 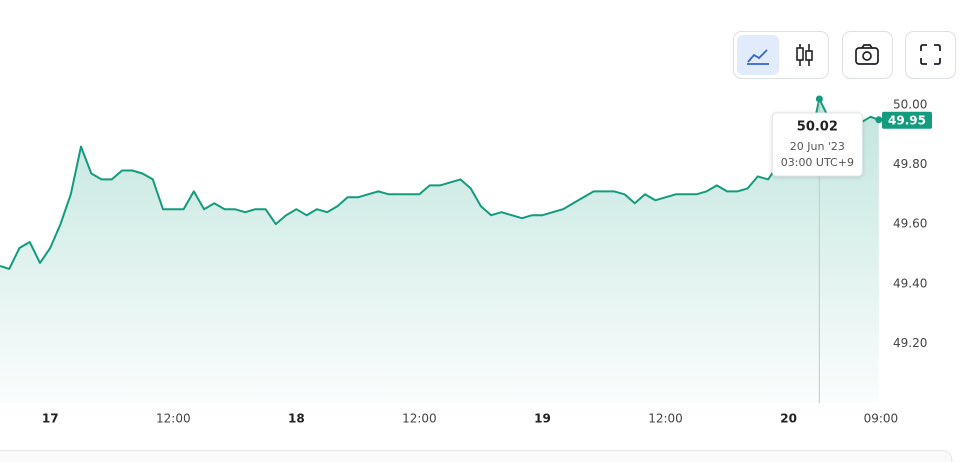 I want to click on last-price-label: 49.95, so click(x=907, y=120).